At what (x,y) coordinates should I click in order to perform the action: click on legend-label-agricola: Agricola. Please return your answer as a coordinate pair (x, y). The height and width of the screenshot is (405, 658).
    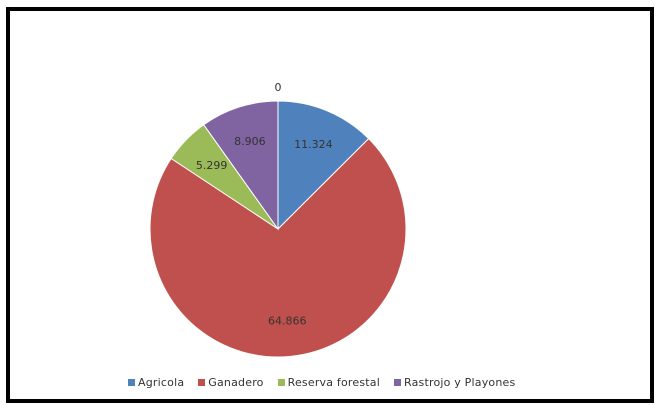
    Looking at the image, I should click on (161, 382).